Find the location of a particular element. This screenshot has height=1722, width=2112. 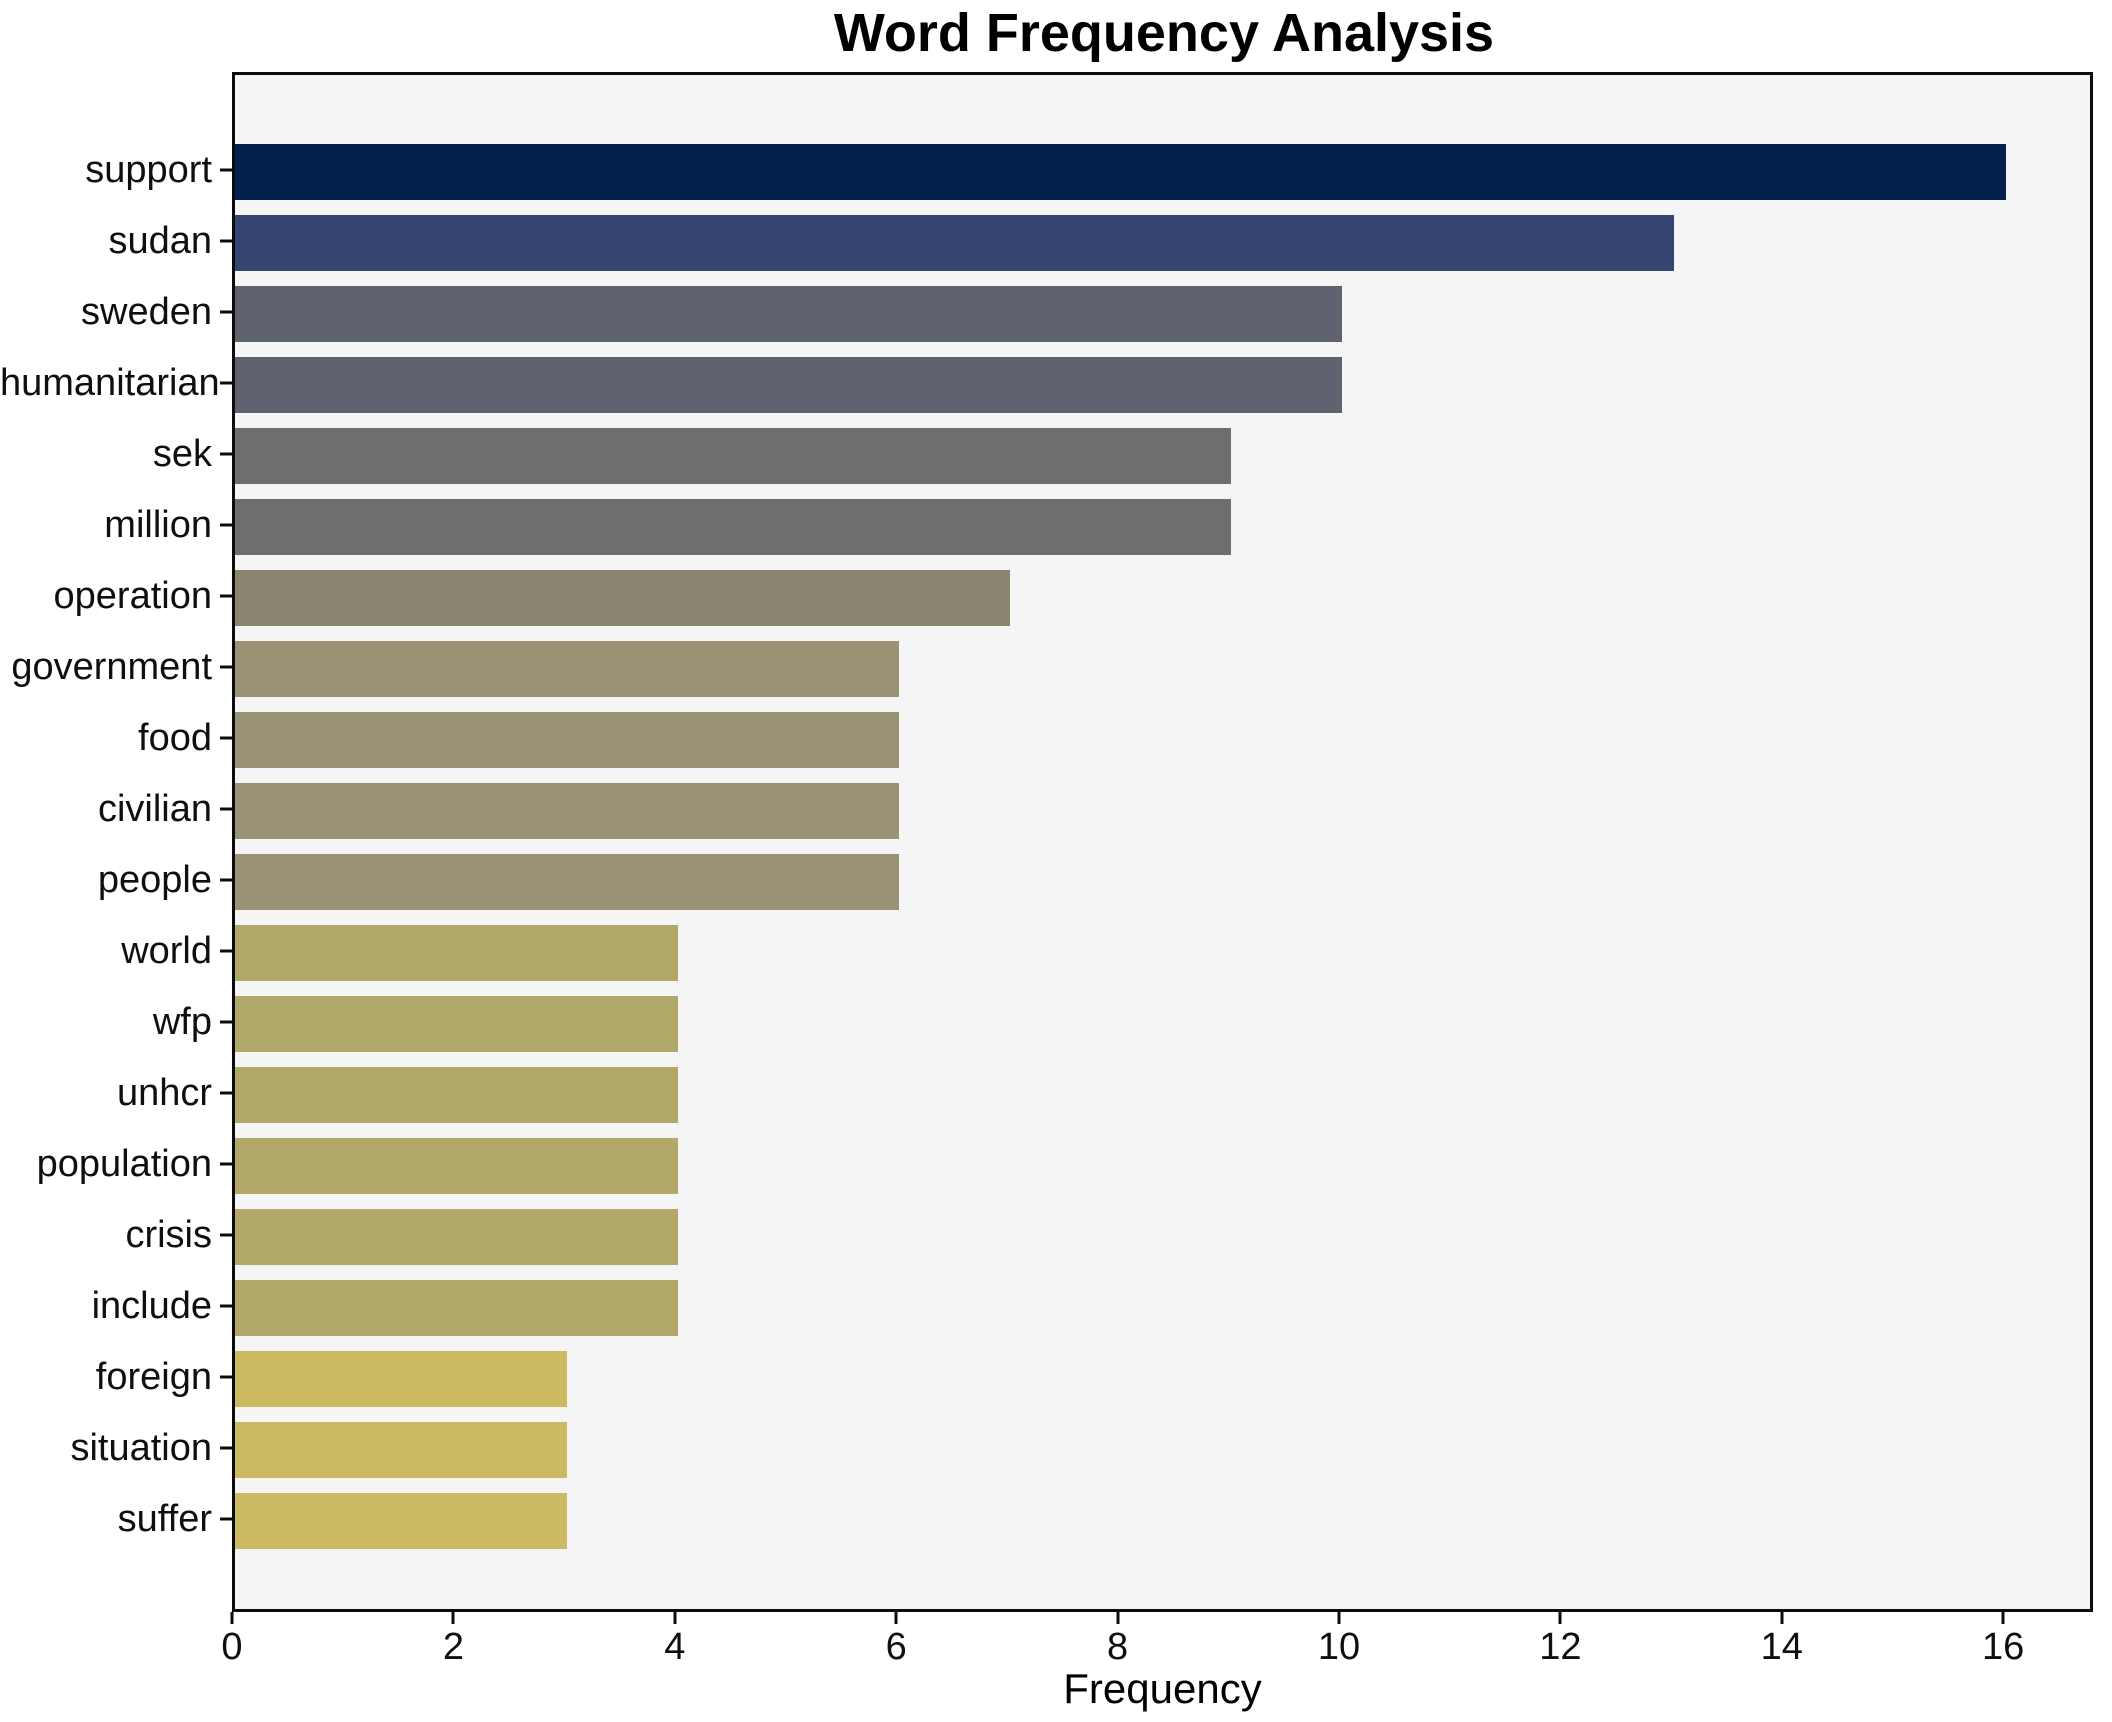

y-label-crisis: crisis is located at coordinates (168, 1234).